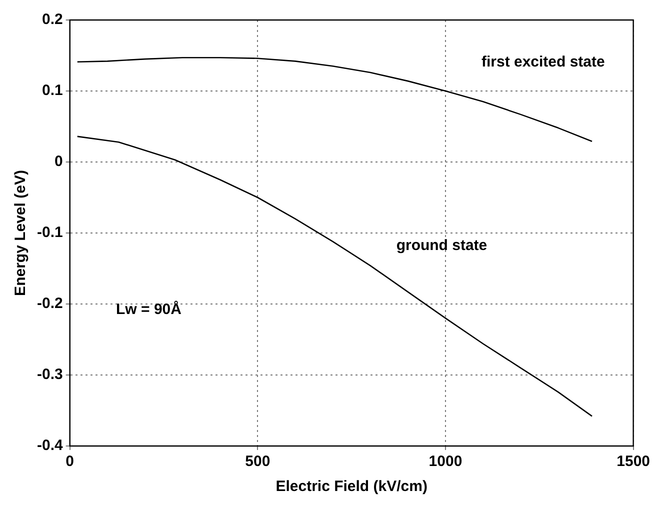 This screenshot has width=661, height=508. Describe the element at coordinates (257, 461) in the screenshot. I see `x-tick-label: 500` at that location.